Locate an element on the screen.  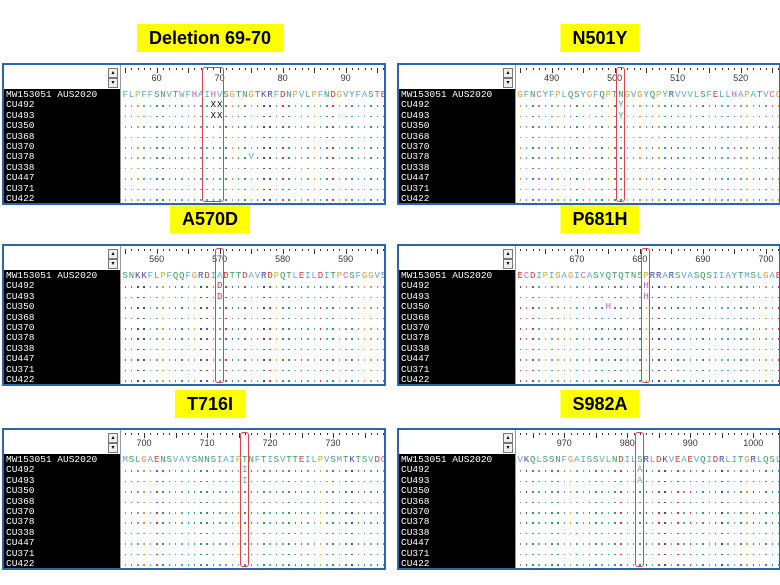
mutation-residue: A is located at coordinates (640, 470).